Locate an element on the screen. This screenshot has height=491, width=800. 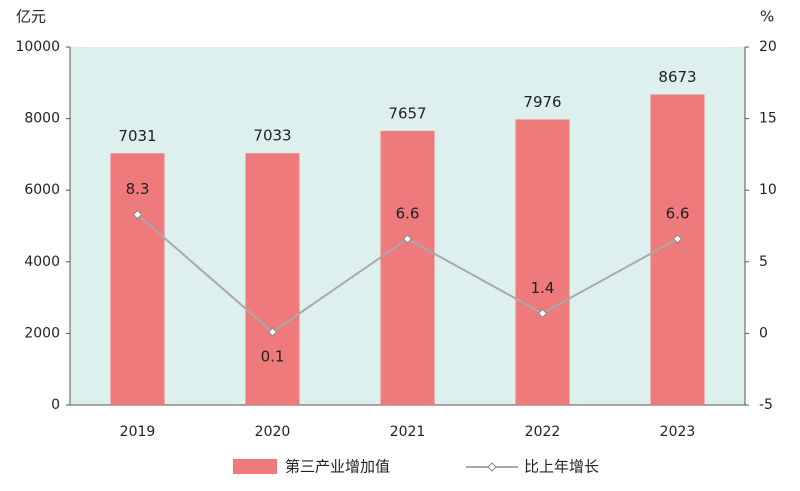
x-tick-label: 2020 is located at coordinates (273, 432).